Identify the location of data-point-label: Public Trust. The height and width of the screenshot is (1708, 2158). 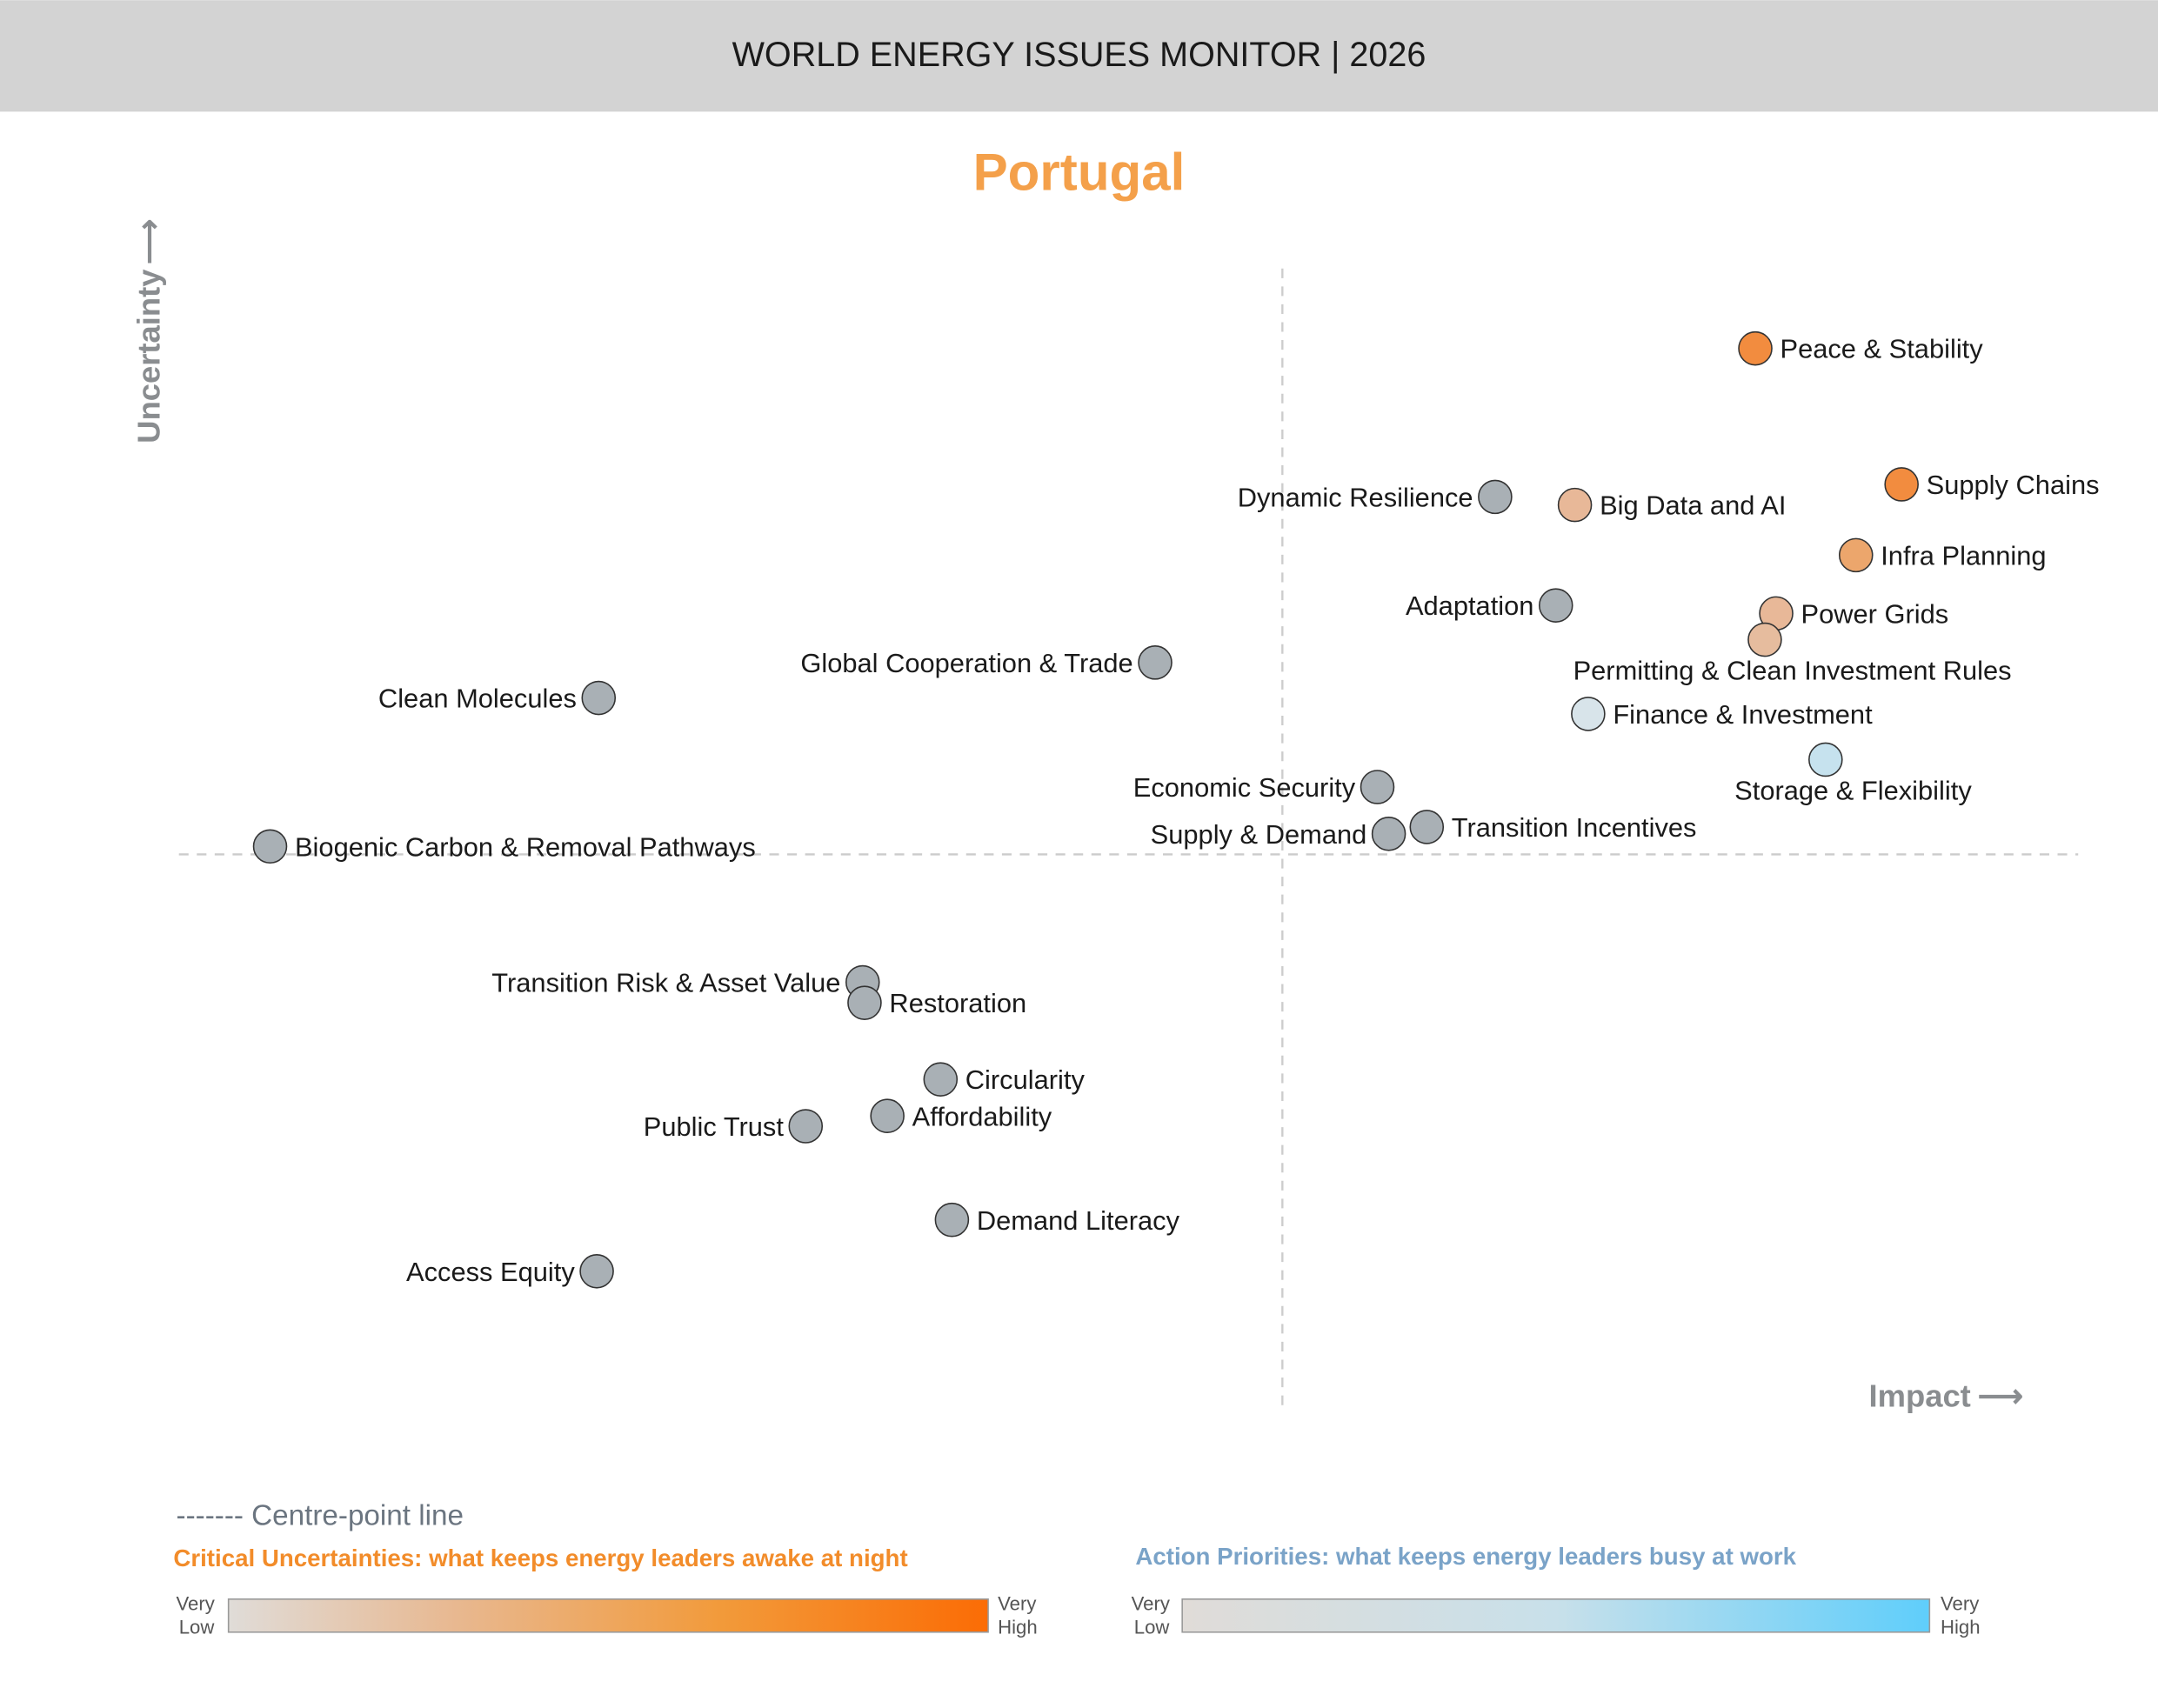
(714, 1126).